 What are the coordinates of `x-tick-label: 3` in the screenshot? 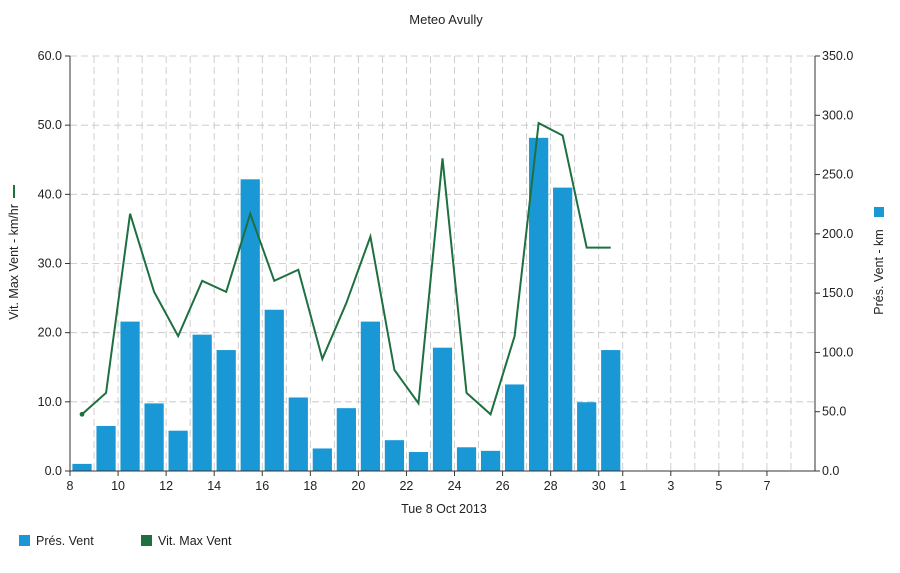 It's located at (670, 486).